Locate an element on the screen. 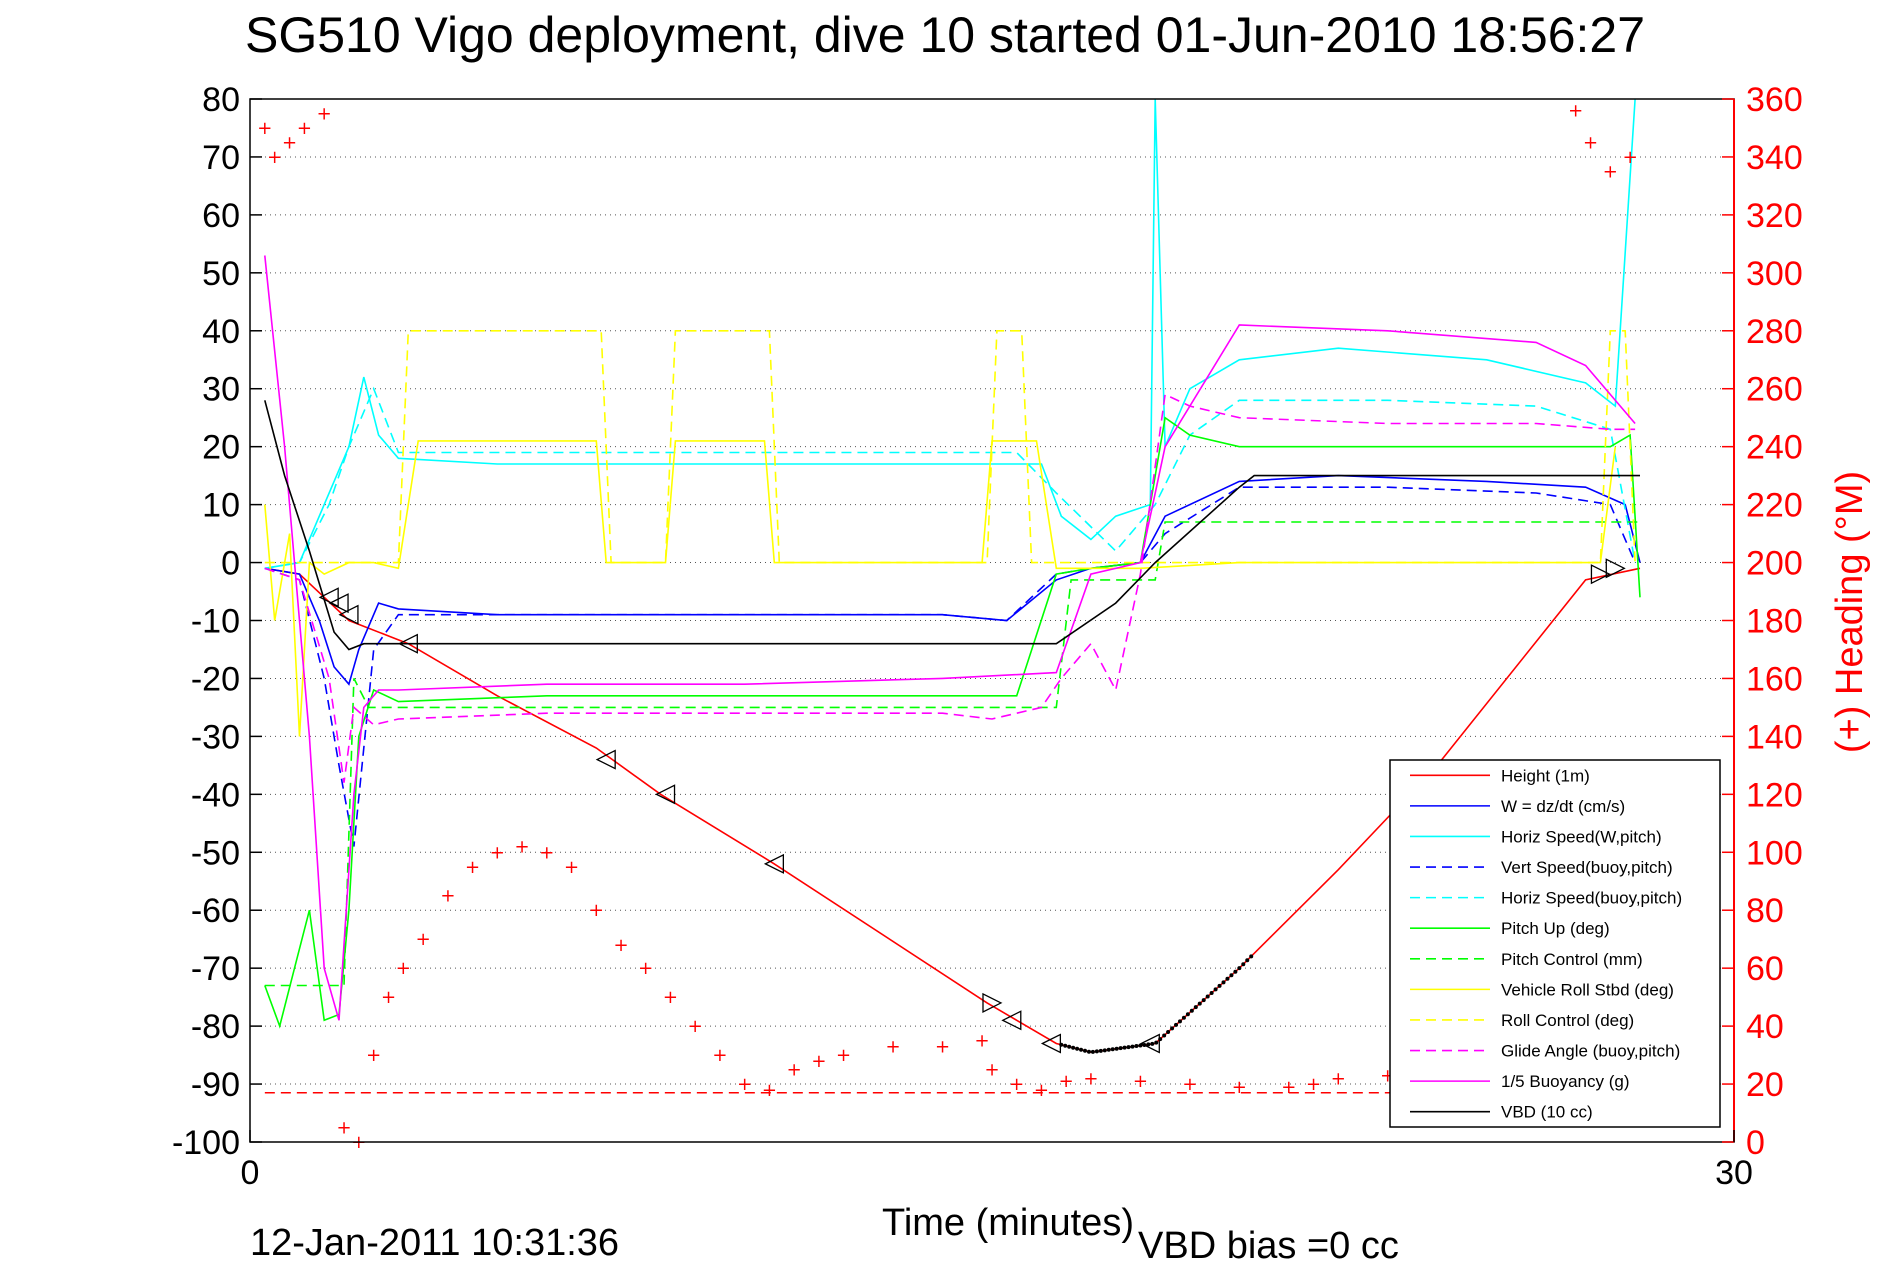  legend-box is located at coordinates (1555, 943).